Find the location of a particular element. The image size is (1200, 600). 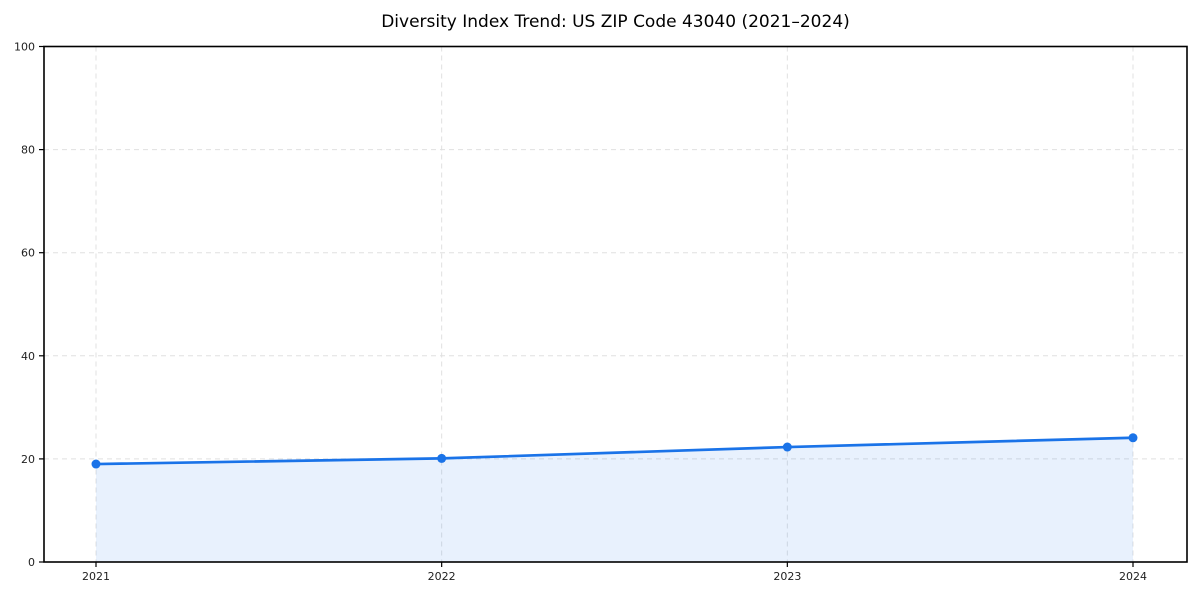

y-axis-label: 20 is located at coordinates (28, 459).